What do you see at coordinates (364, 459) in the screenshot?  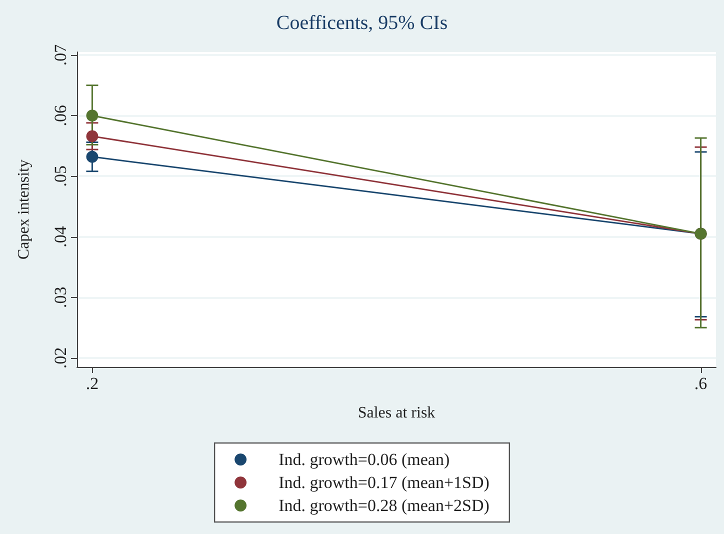 I see `legend-label: Ind. growth=0.06 (mean)` at bounding box center [364, 459].